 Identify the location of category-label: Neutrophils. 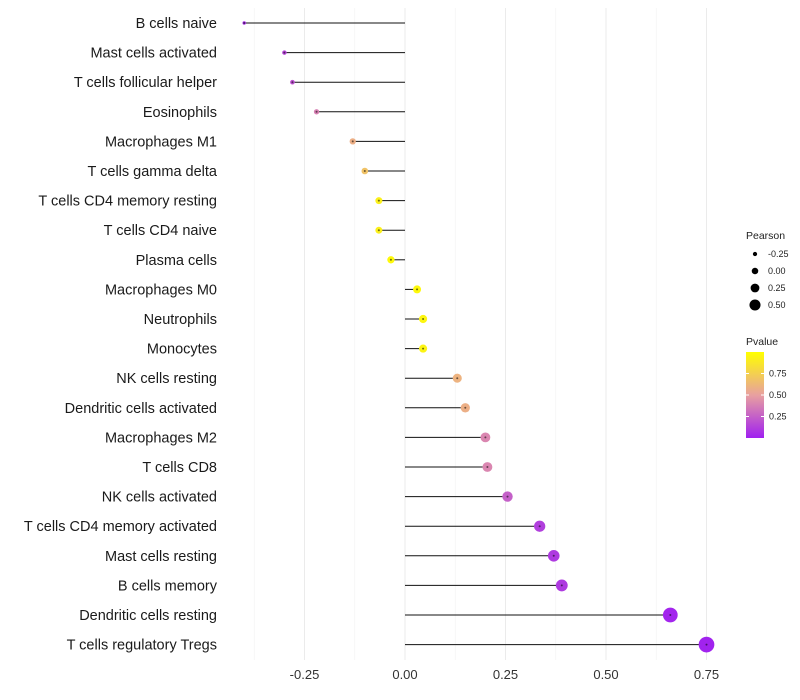
(180, 320).